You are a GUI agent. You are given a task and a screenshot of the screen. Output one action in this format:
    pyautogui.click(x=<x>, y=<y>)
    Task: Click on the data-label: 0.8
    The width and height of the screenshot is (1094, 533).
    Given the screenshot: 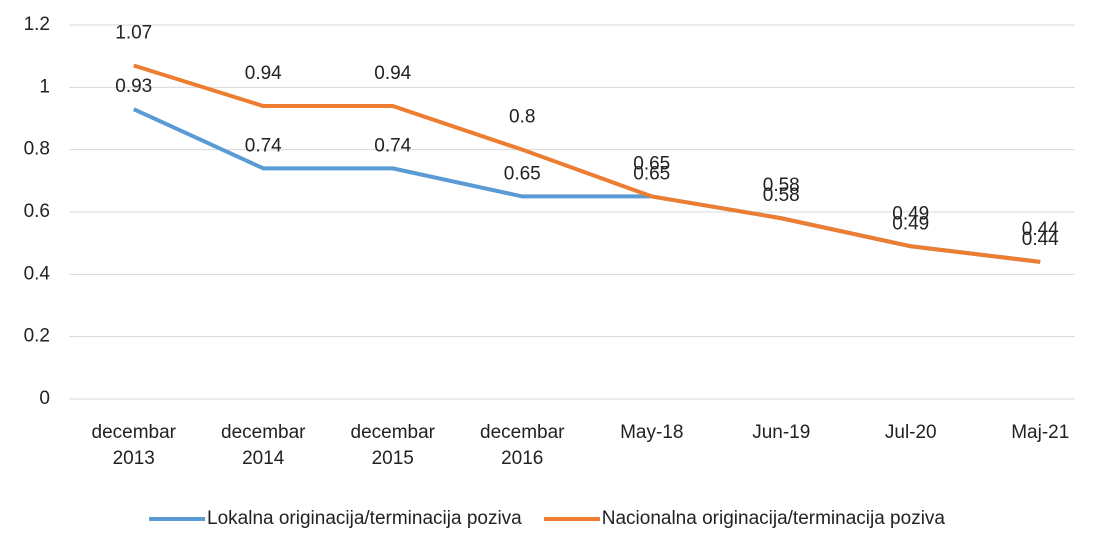 What is the action you would take?
    pyautogui.click(x=522, y=117)
    